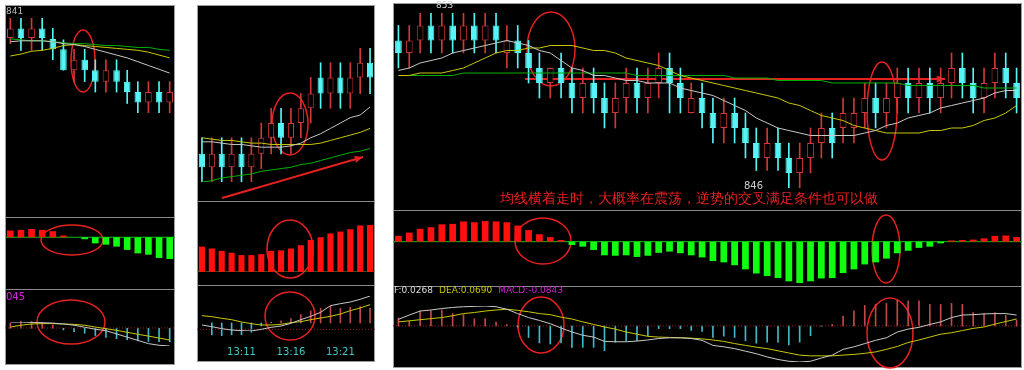 Image resolution: width=1024 pixels, height=370 pixels. I want to click on x-tick-label: 13:11, so click(241, 351).